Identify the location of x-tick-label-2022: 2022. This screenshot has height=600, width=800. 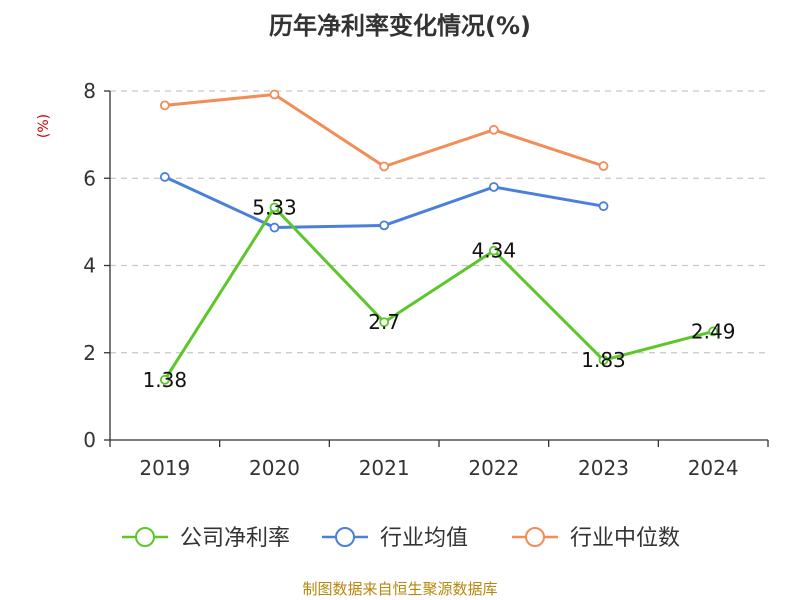
(493, 468).